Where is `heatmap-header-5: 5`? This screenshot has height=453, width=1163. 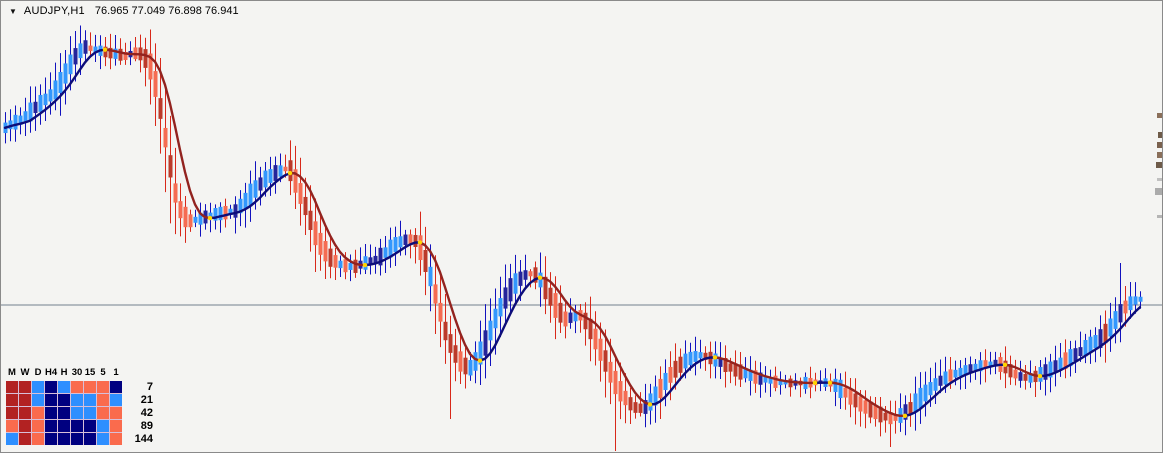
heatmap-header-5: 5 is located at coordinates (103, 372).